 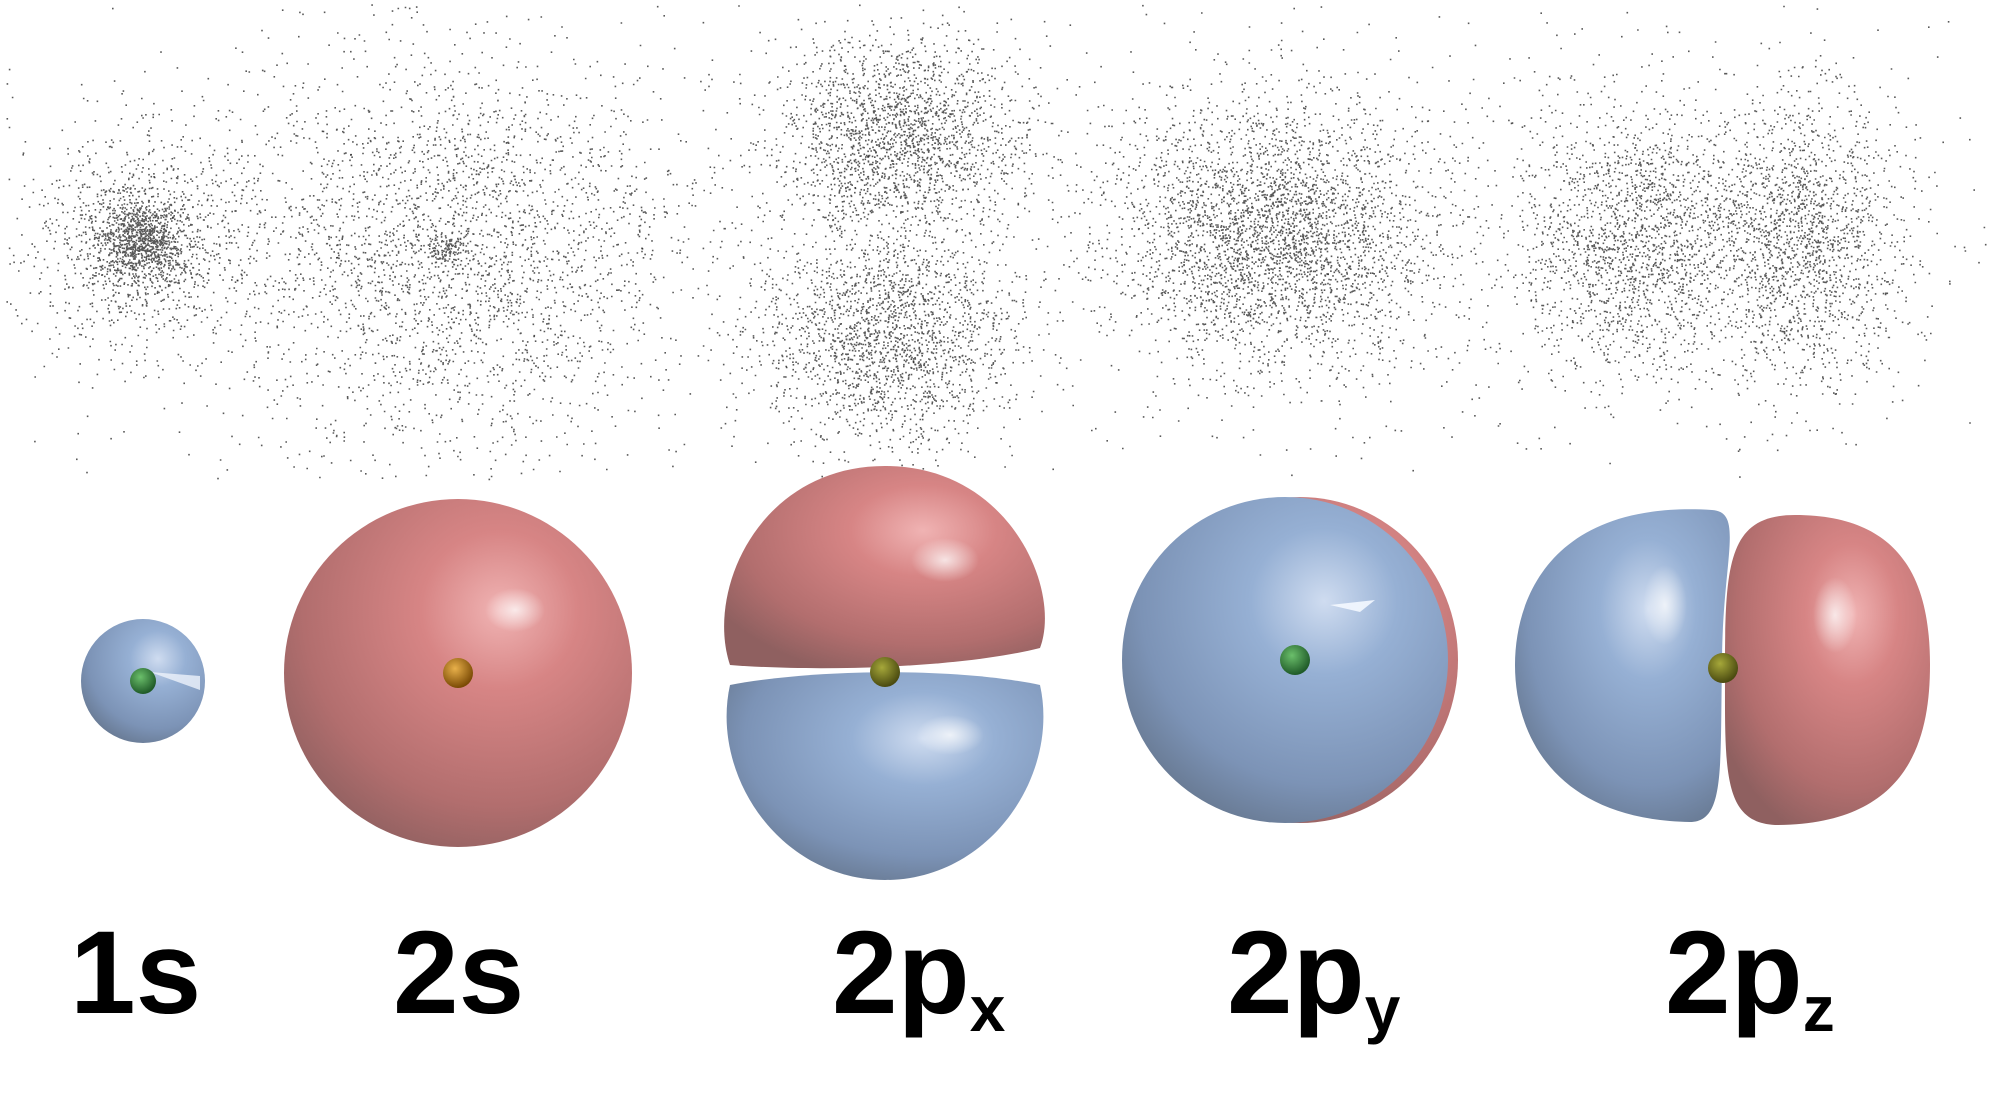 What do you see at coordinates (135, 973) in the screenshot?
I see `label-1s: 1s` at bounding box center [135, 973].